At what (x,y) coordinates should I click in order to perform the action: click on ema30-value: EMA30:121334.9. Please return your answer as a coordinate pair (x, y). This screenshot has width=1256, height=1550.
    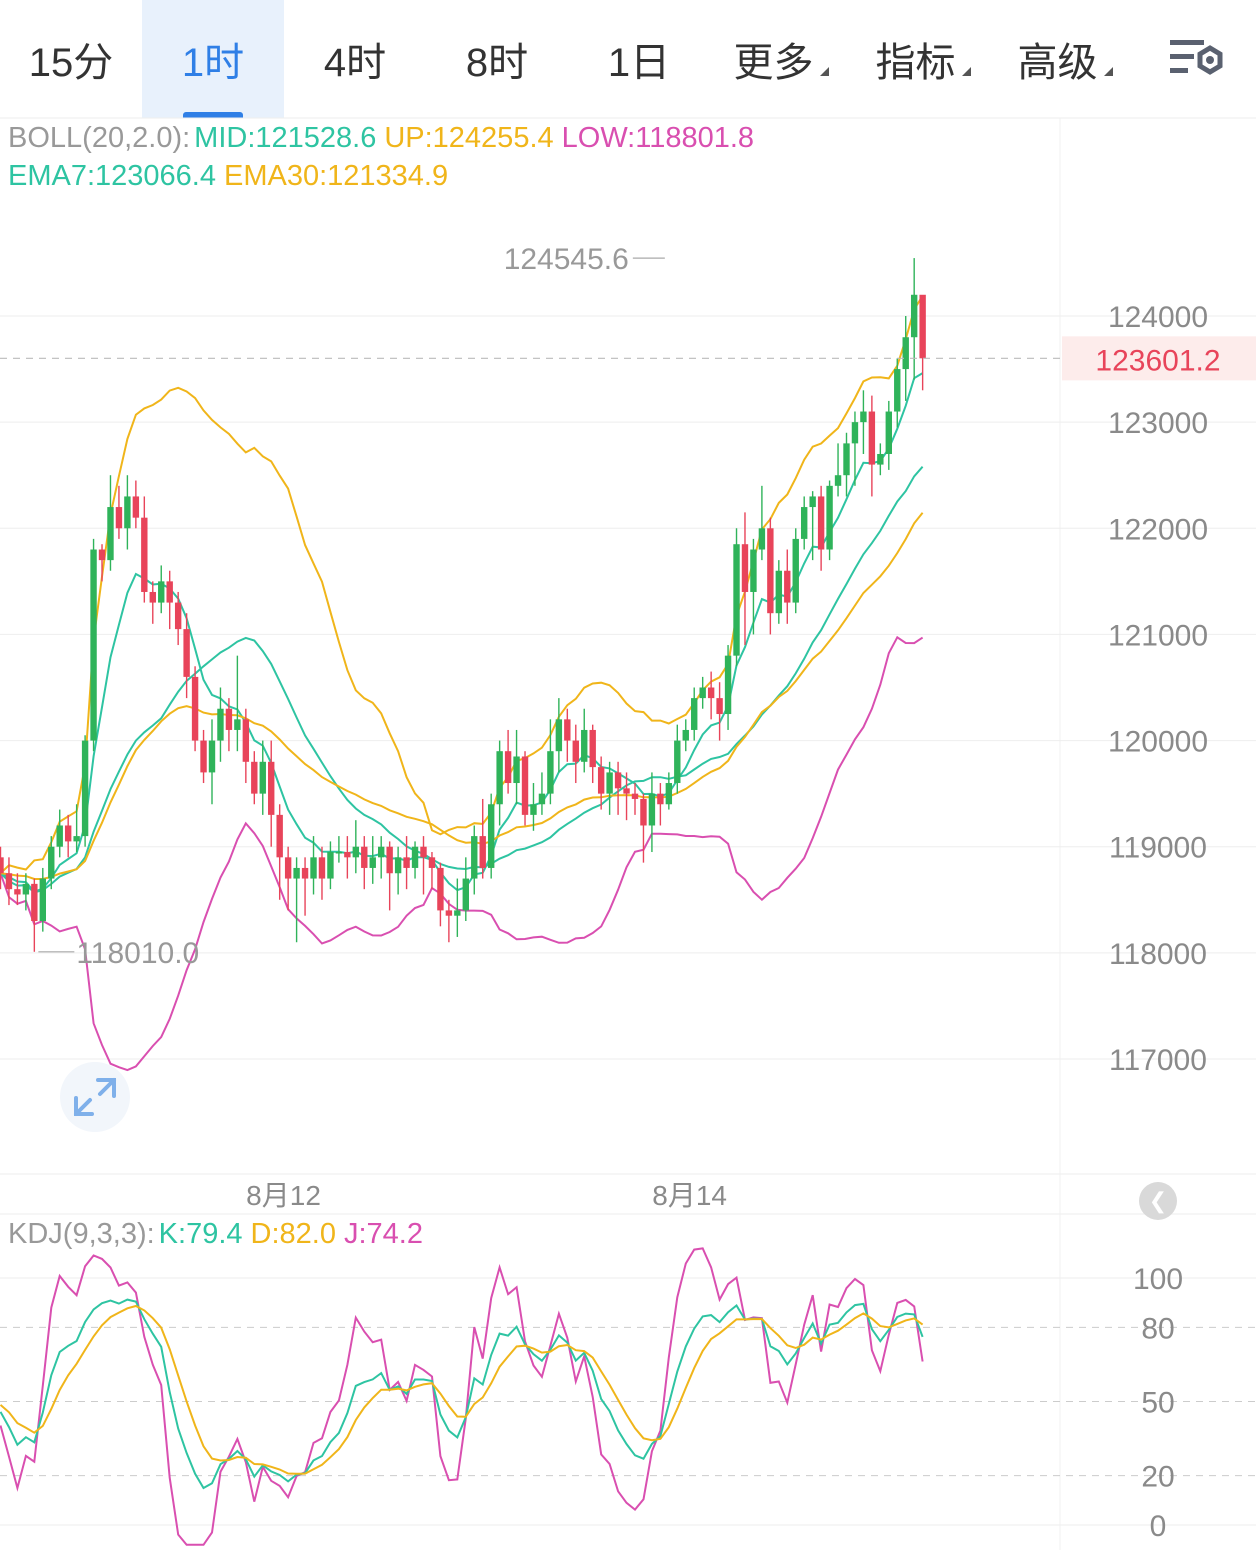
    Looking at the image, I should click on (336, 176).